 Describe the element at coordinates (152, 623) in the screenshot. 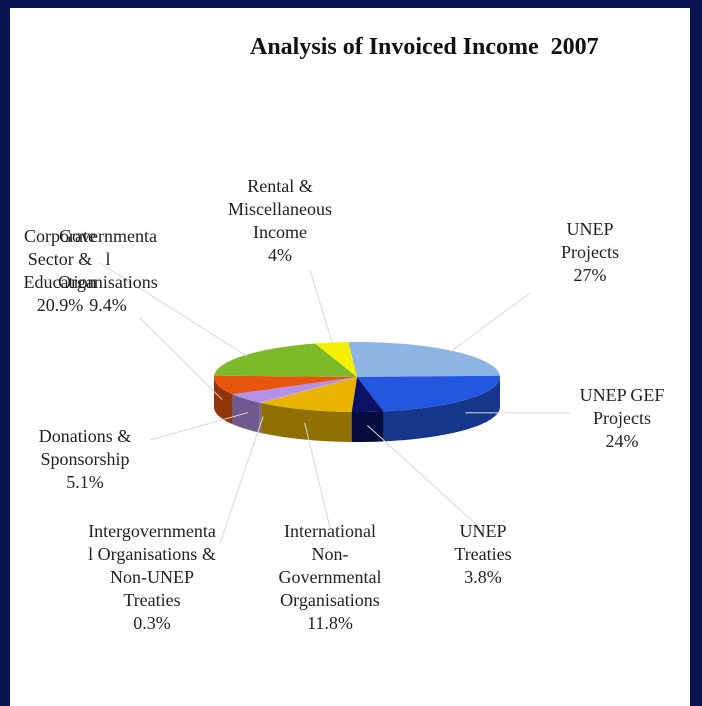

I see `slice-value: 0.3%` at that location.